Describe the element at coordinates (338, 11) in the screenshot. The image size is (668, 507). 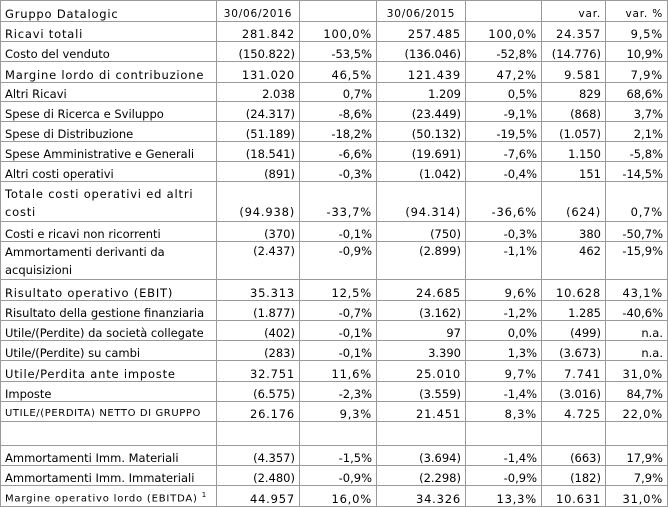
I see `col-header-2016-pct` at that location.